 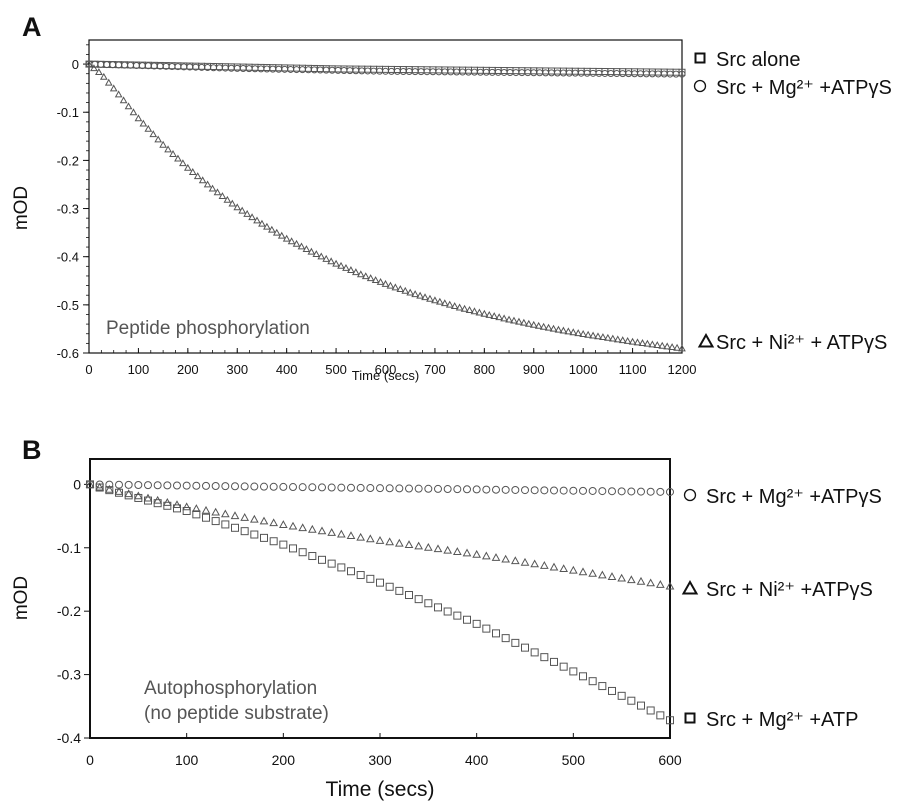 What do you see at coordinates (794, 497) in the screenshot?
I see `legend-label: Src + Mg²⁺ +ATPγS` at bounding box center [794, 497].